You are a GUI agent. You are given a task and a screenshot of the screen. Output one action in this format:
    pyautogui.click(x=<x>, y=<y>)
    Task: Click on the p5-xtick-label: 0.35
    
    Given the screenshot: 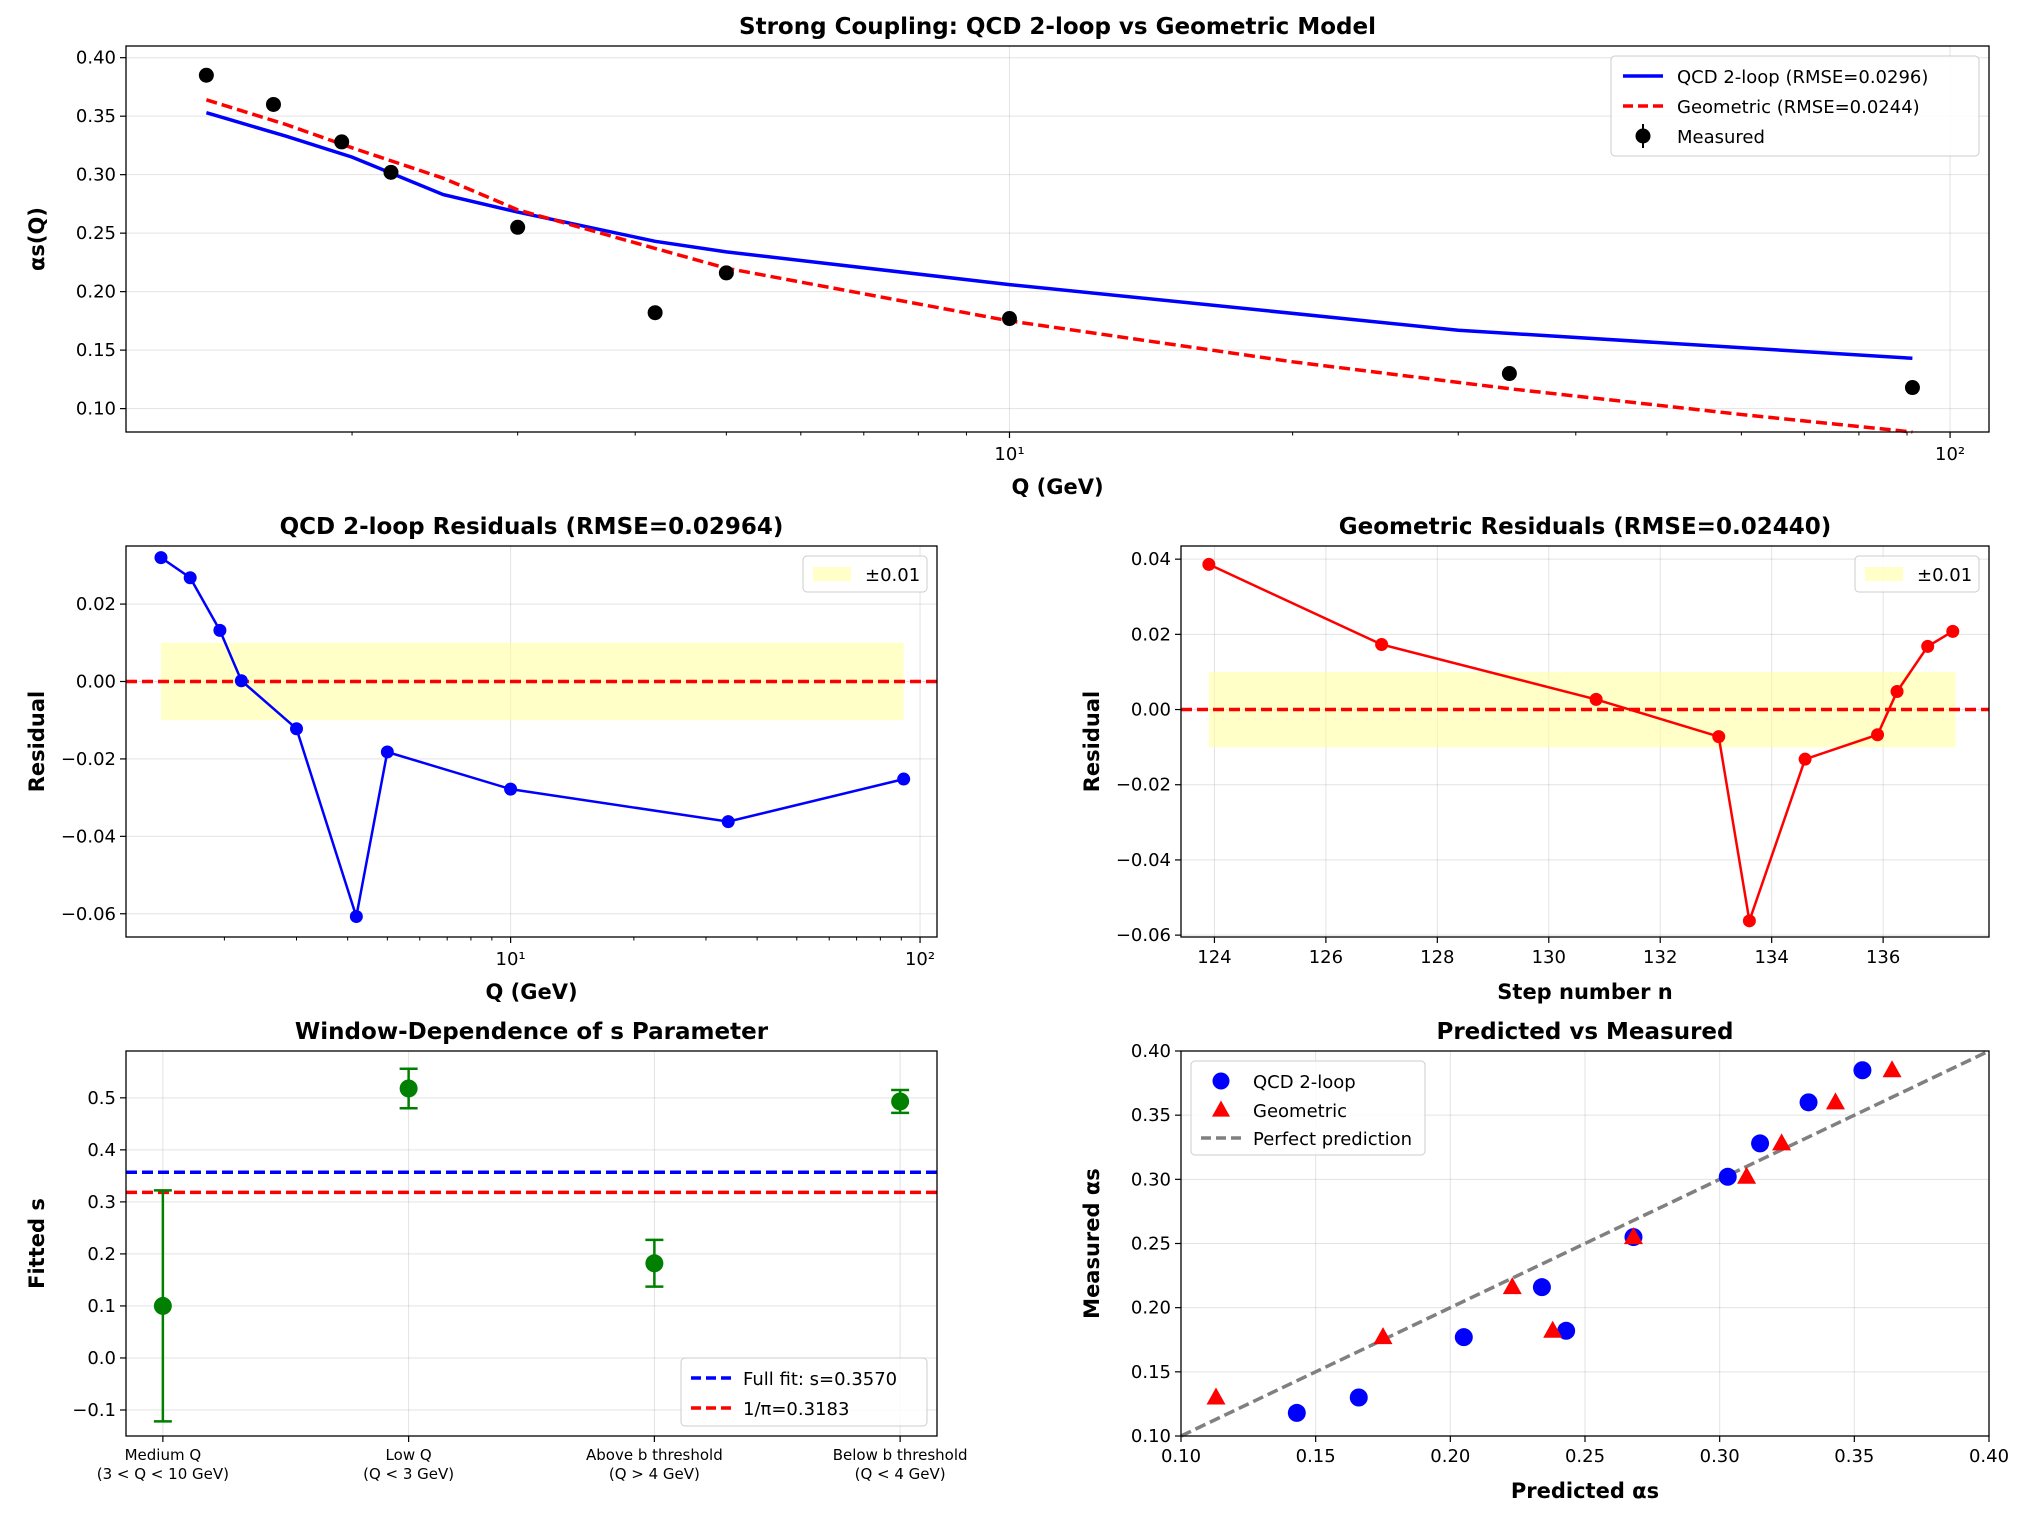 What is the action you would take?
    pyautogui.click(x=1854, y=1456)
    